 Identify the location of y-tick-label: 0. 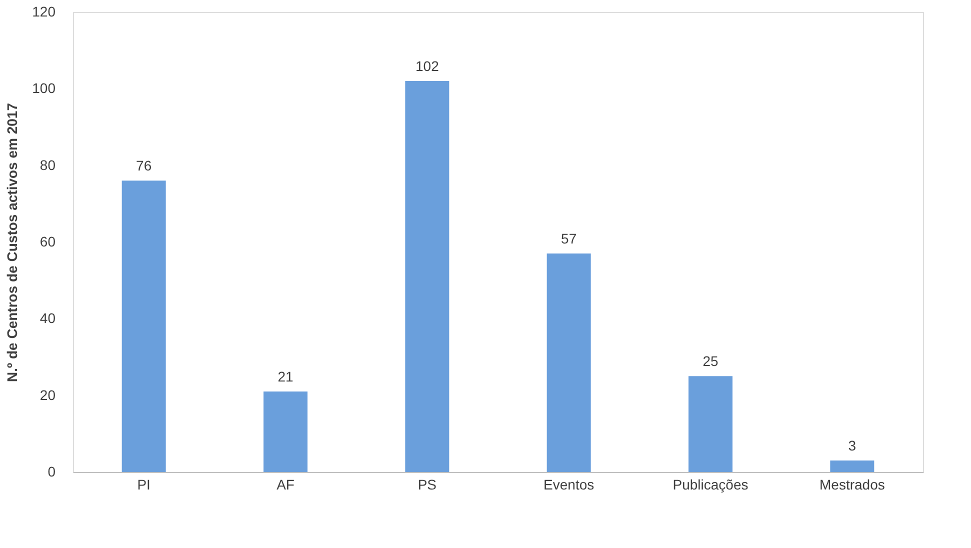
(52, 472).